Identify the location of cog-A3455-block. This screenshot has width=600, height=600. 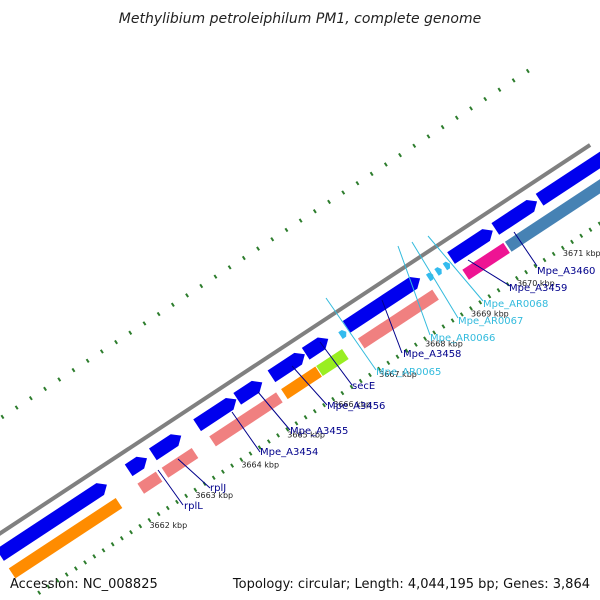
(246, 419).